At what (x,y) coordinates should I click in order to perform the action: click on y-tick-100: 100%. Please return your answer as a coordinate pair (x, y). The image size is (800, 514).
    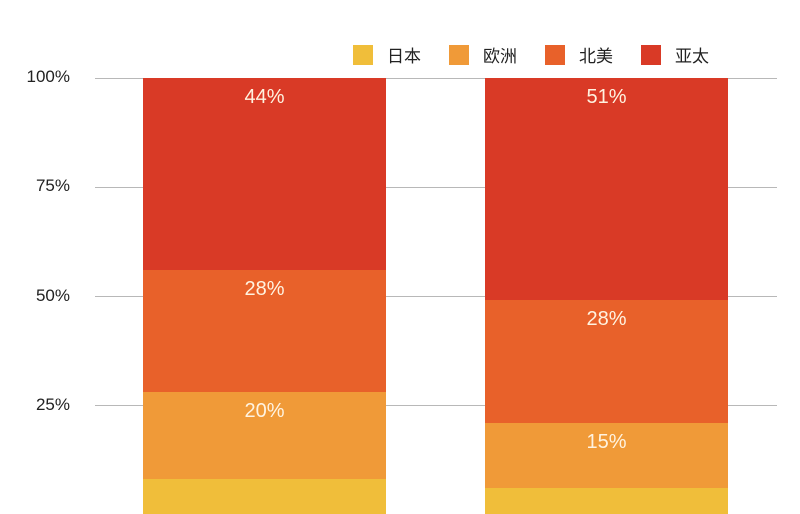
    Looking at the image, I should click on (48, 76).